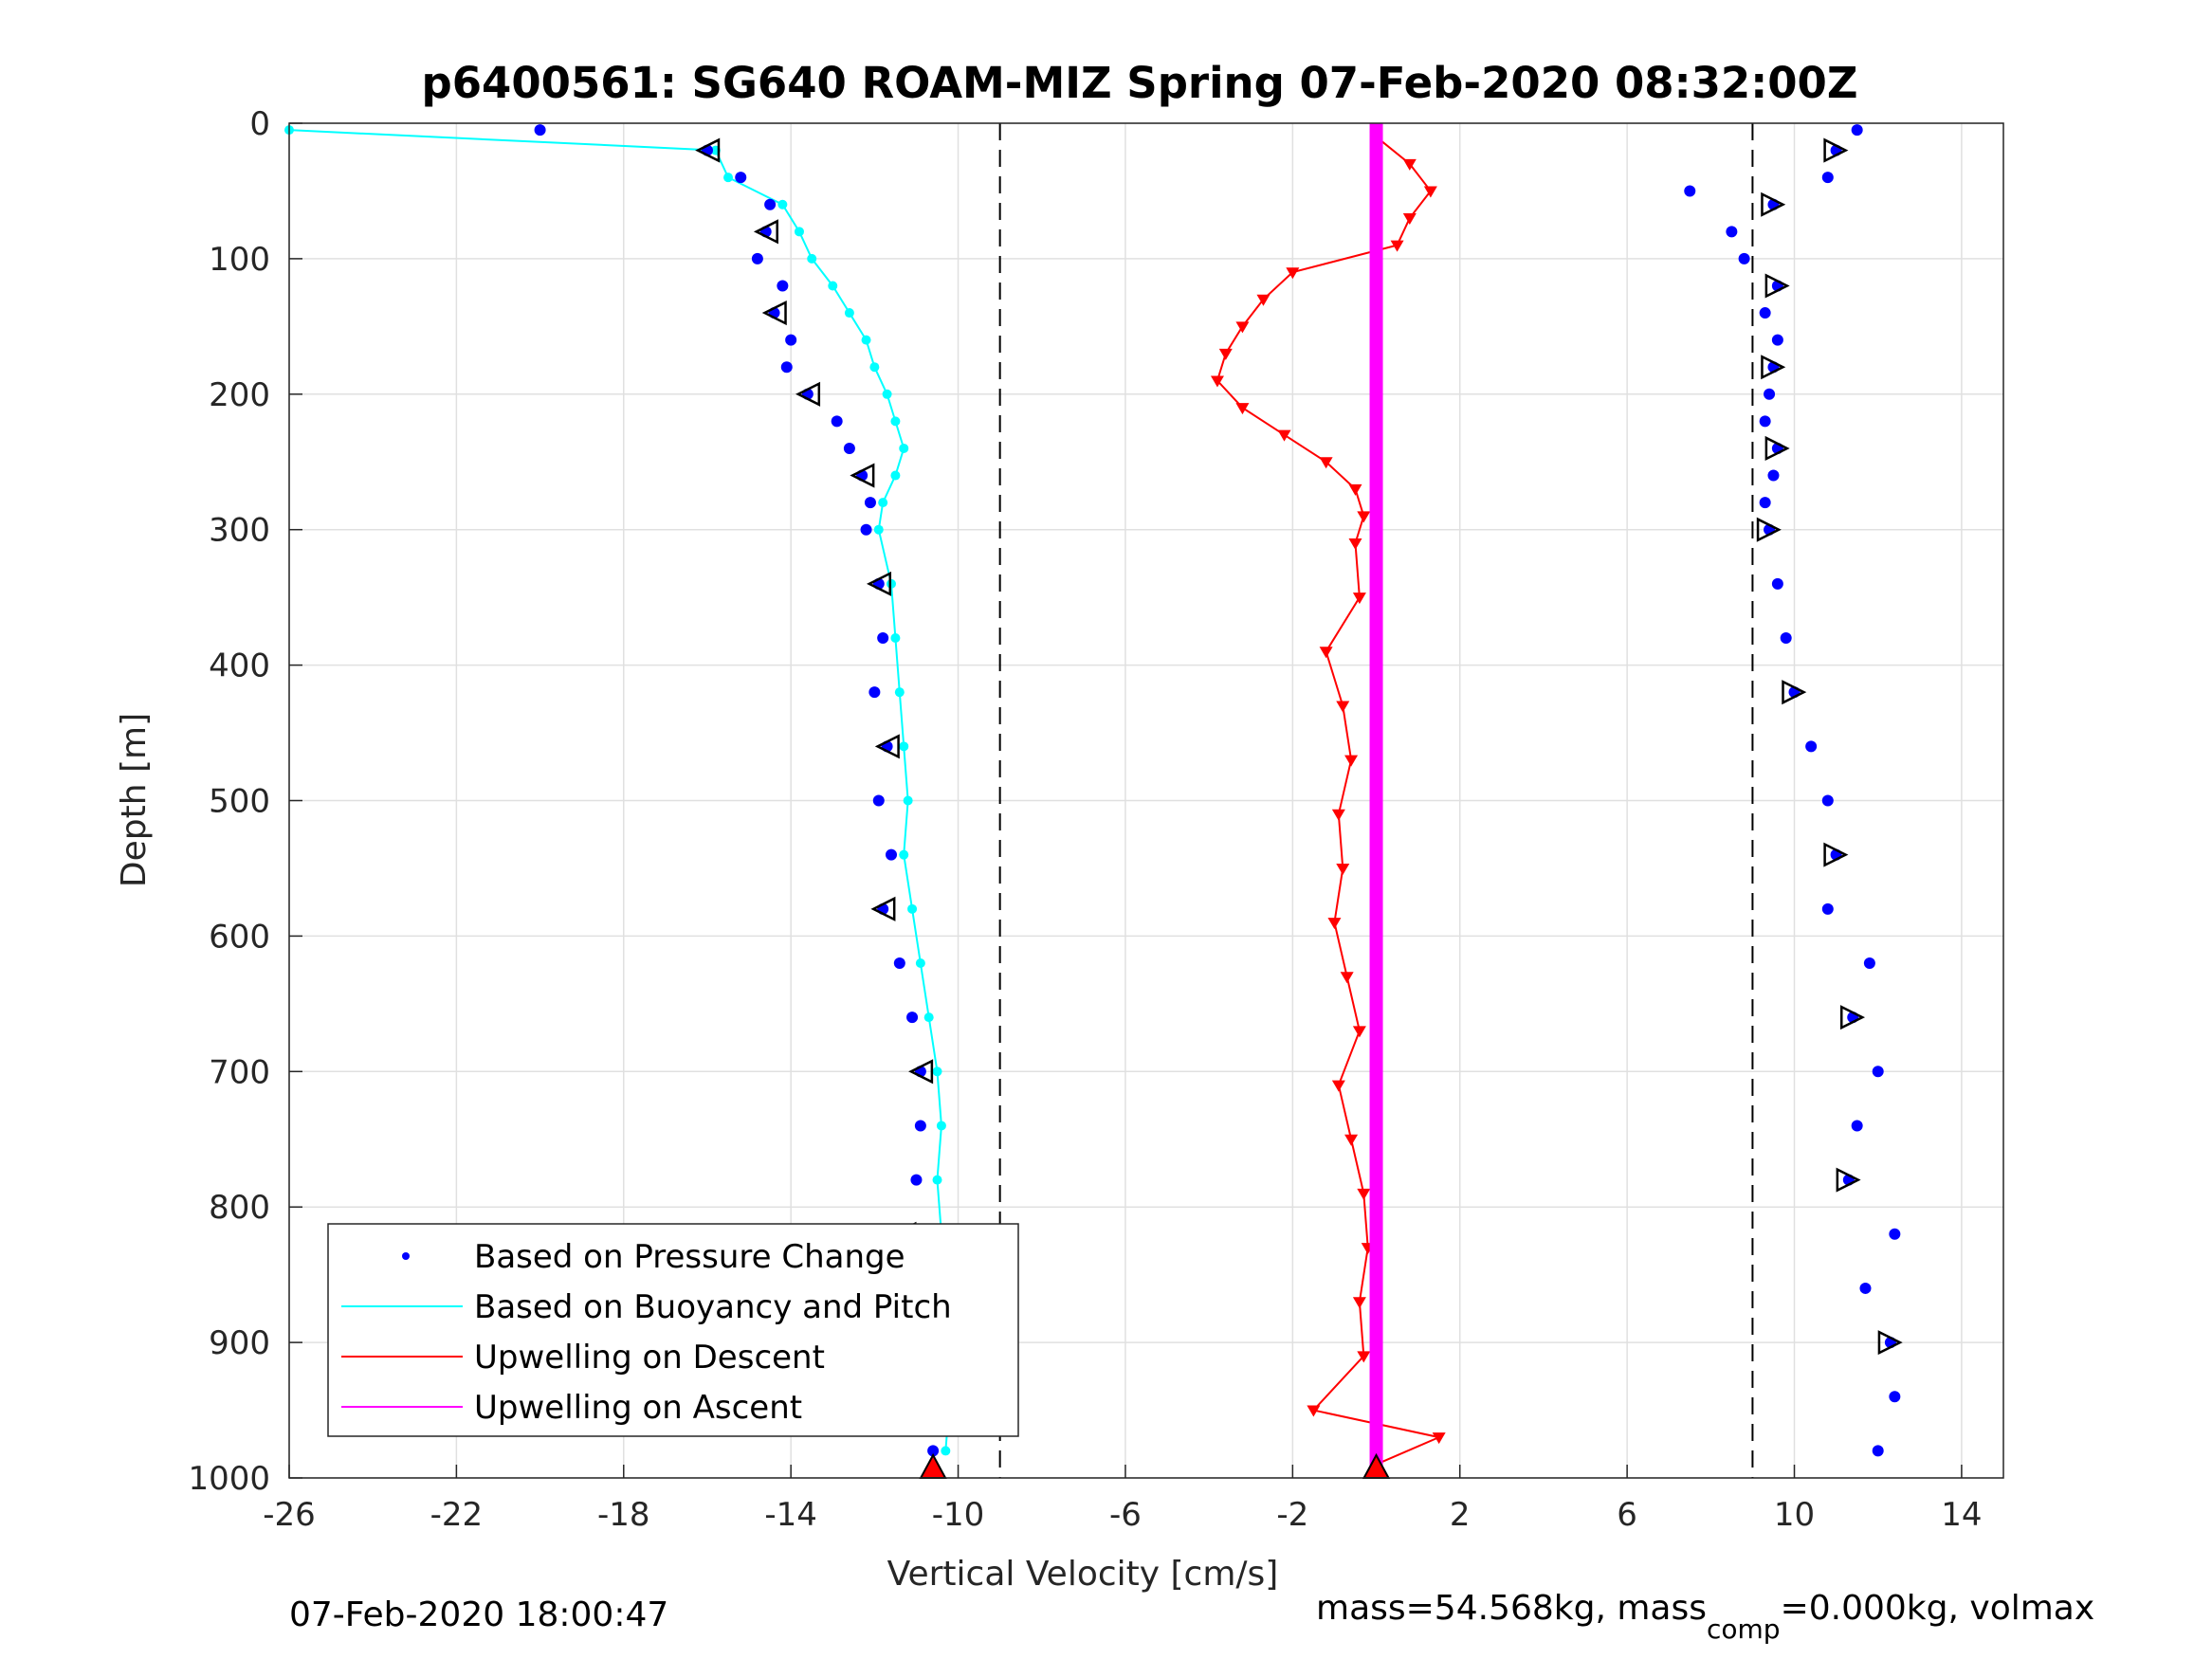  I want to click on y-tick-label: 400, so click(239, 666).